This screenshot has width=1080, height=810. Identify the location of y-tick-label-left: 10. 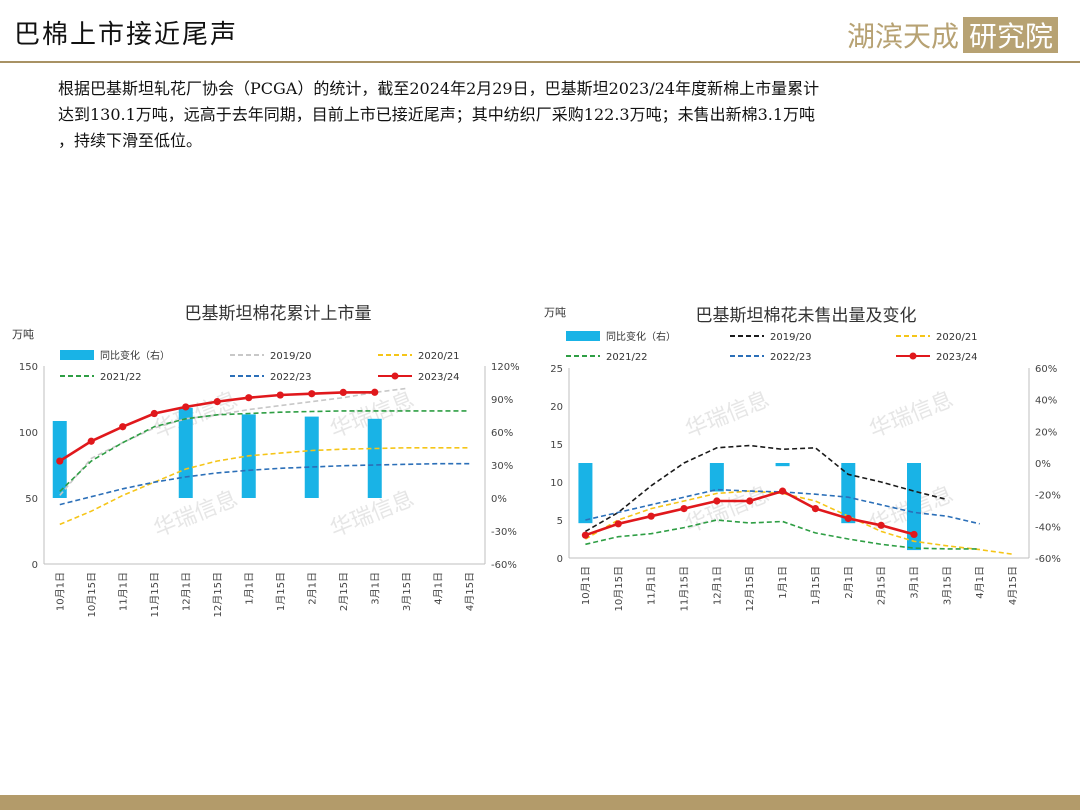
(556, 483).